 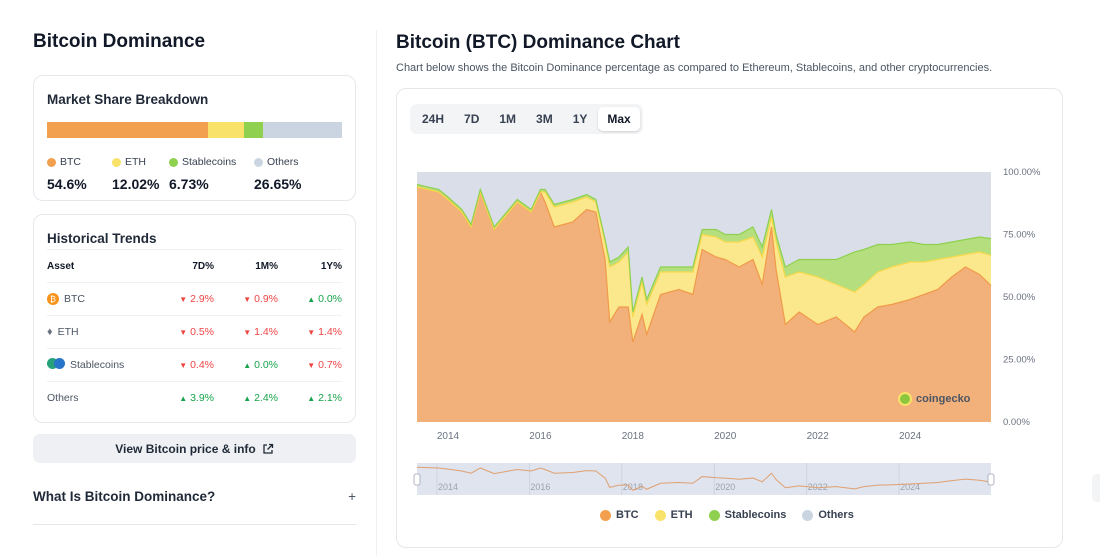 What do you see at coordinates (1019, 360) in the screenshot?
I see `y-tick-label: 25.00%` at bounding box center [1019, 360].